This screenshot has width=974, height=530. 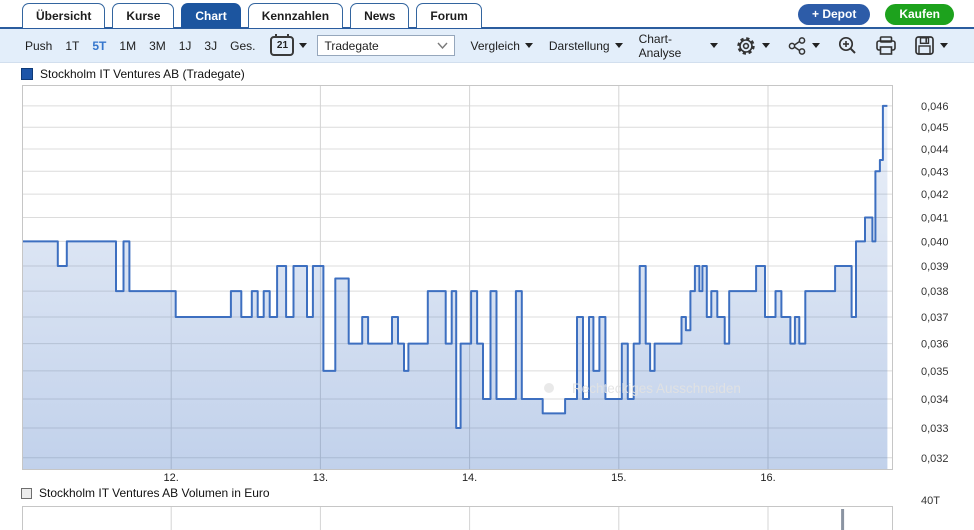 What do you see at coordinates (935, 242) in the screenshot?
I see `svg-text: 0,040` at bounding box center [935, 242].